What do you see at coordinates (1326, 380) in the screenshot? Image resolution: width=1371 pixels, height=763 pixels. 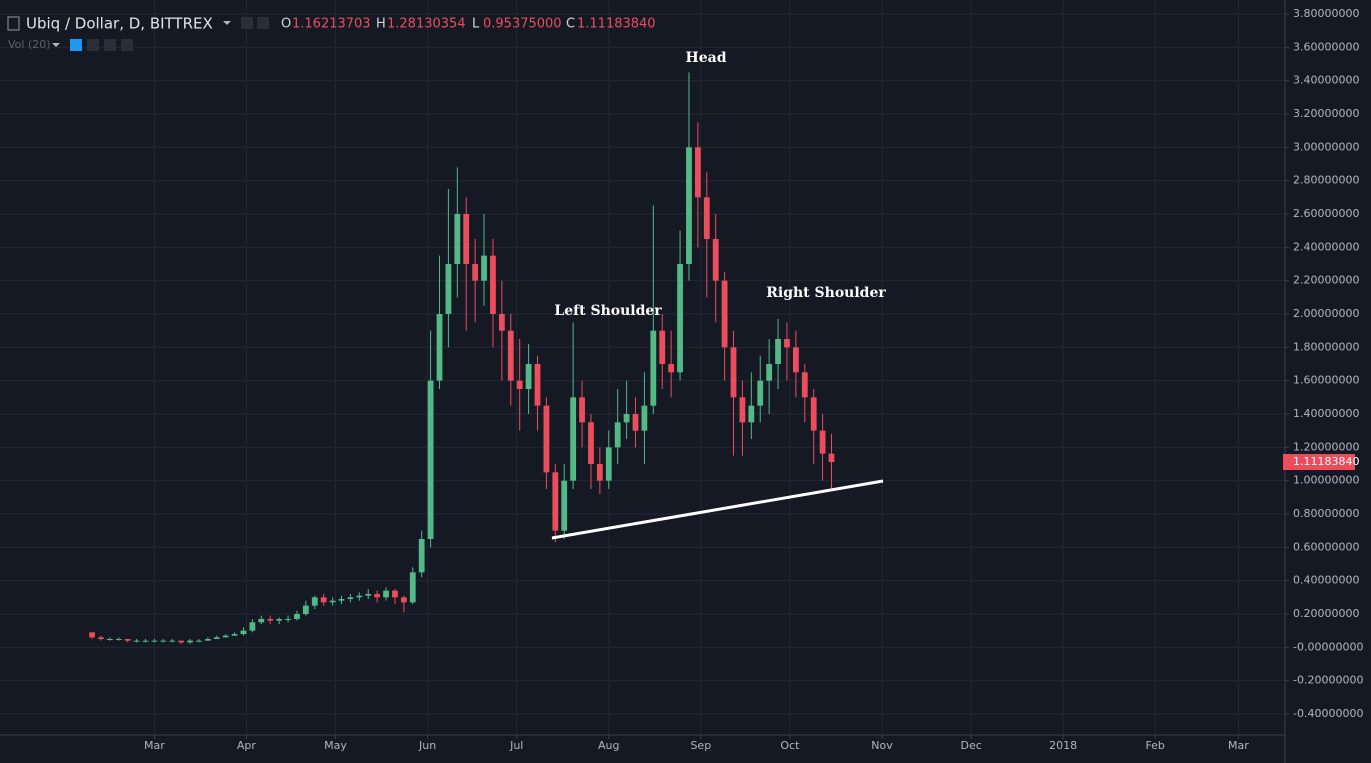 I see `y-tick-label: 1.60000000` at bounding box center [1326, 380].